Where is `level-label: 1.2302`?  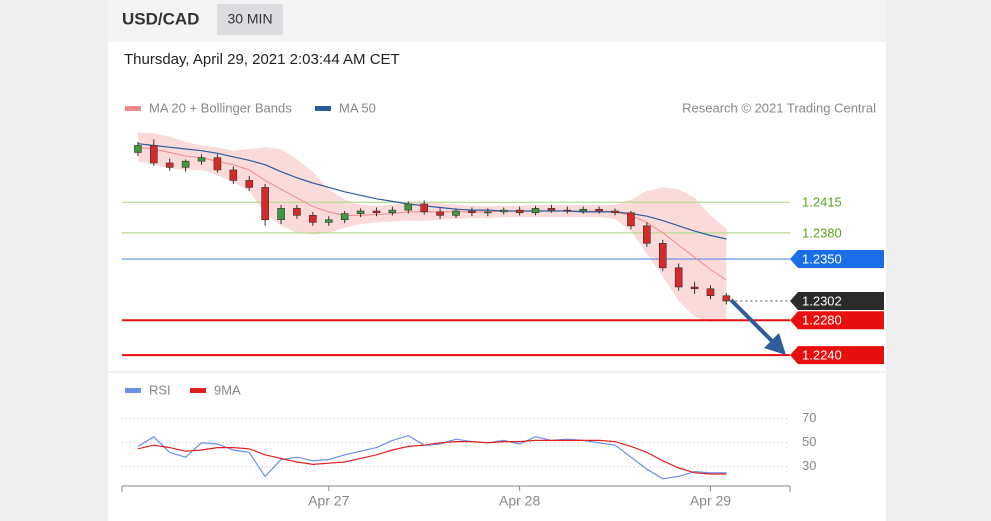 level-label: 1.2302 is located at coordinates (822, 300).